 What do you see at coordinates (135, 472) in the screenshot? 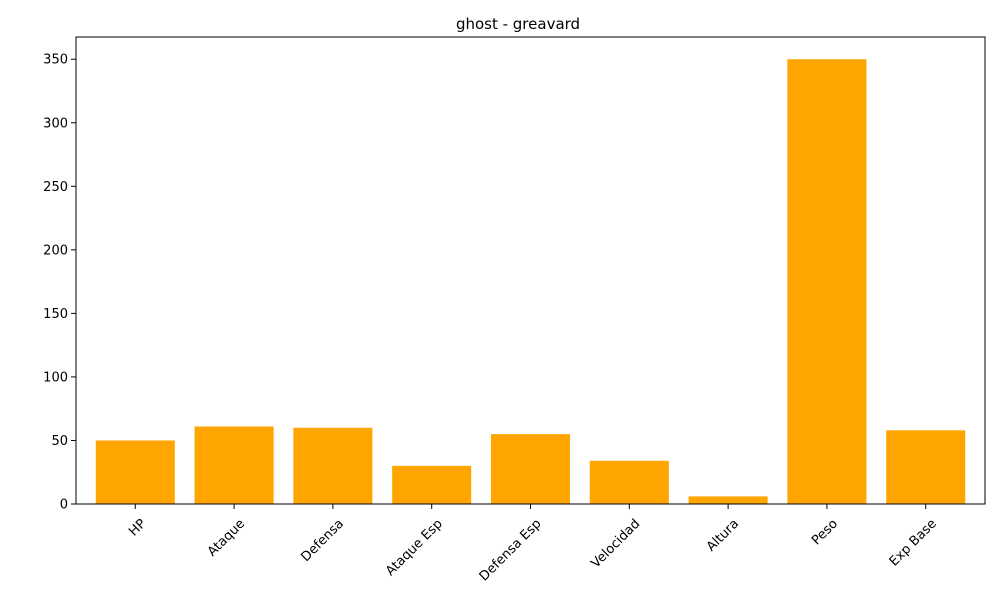
I see `bar-hp` at bounding box center [135, 472].